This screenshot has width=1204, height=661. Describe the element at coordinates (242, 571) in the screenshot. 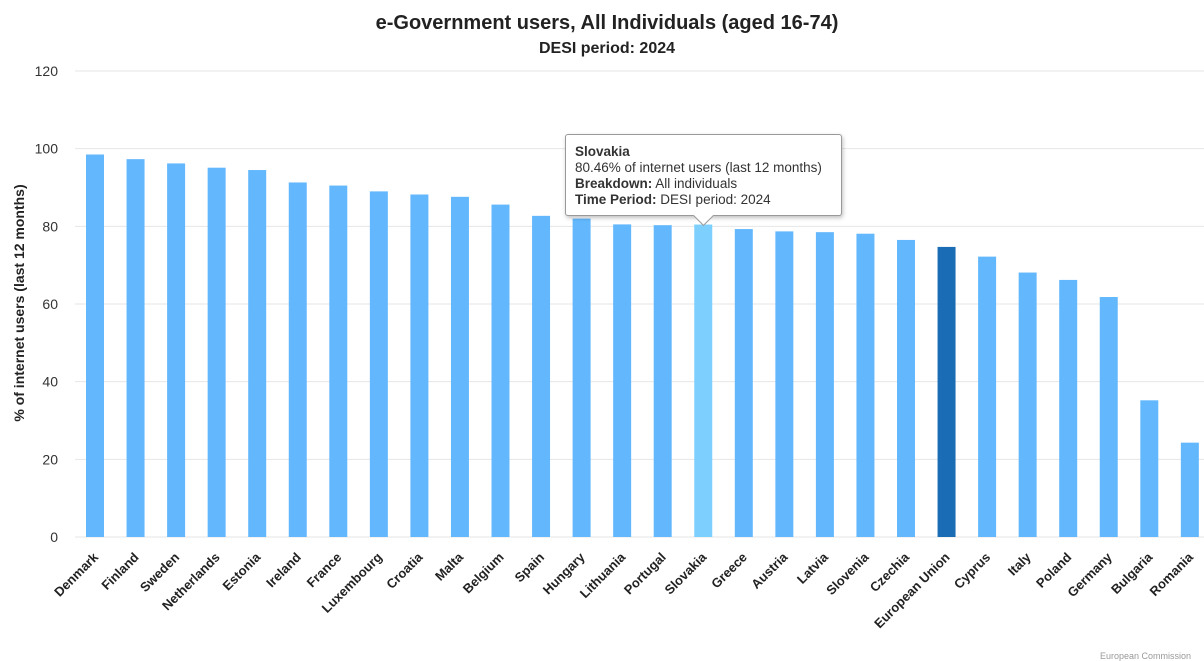

I see `x-tick-label: Estonia` at that location.